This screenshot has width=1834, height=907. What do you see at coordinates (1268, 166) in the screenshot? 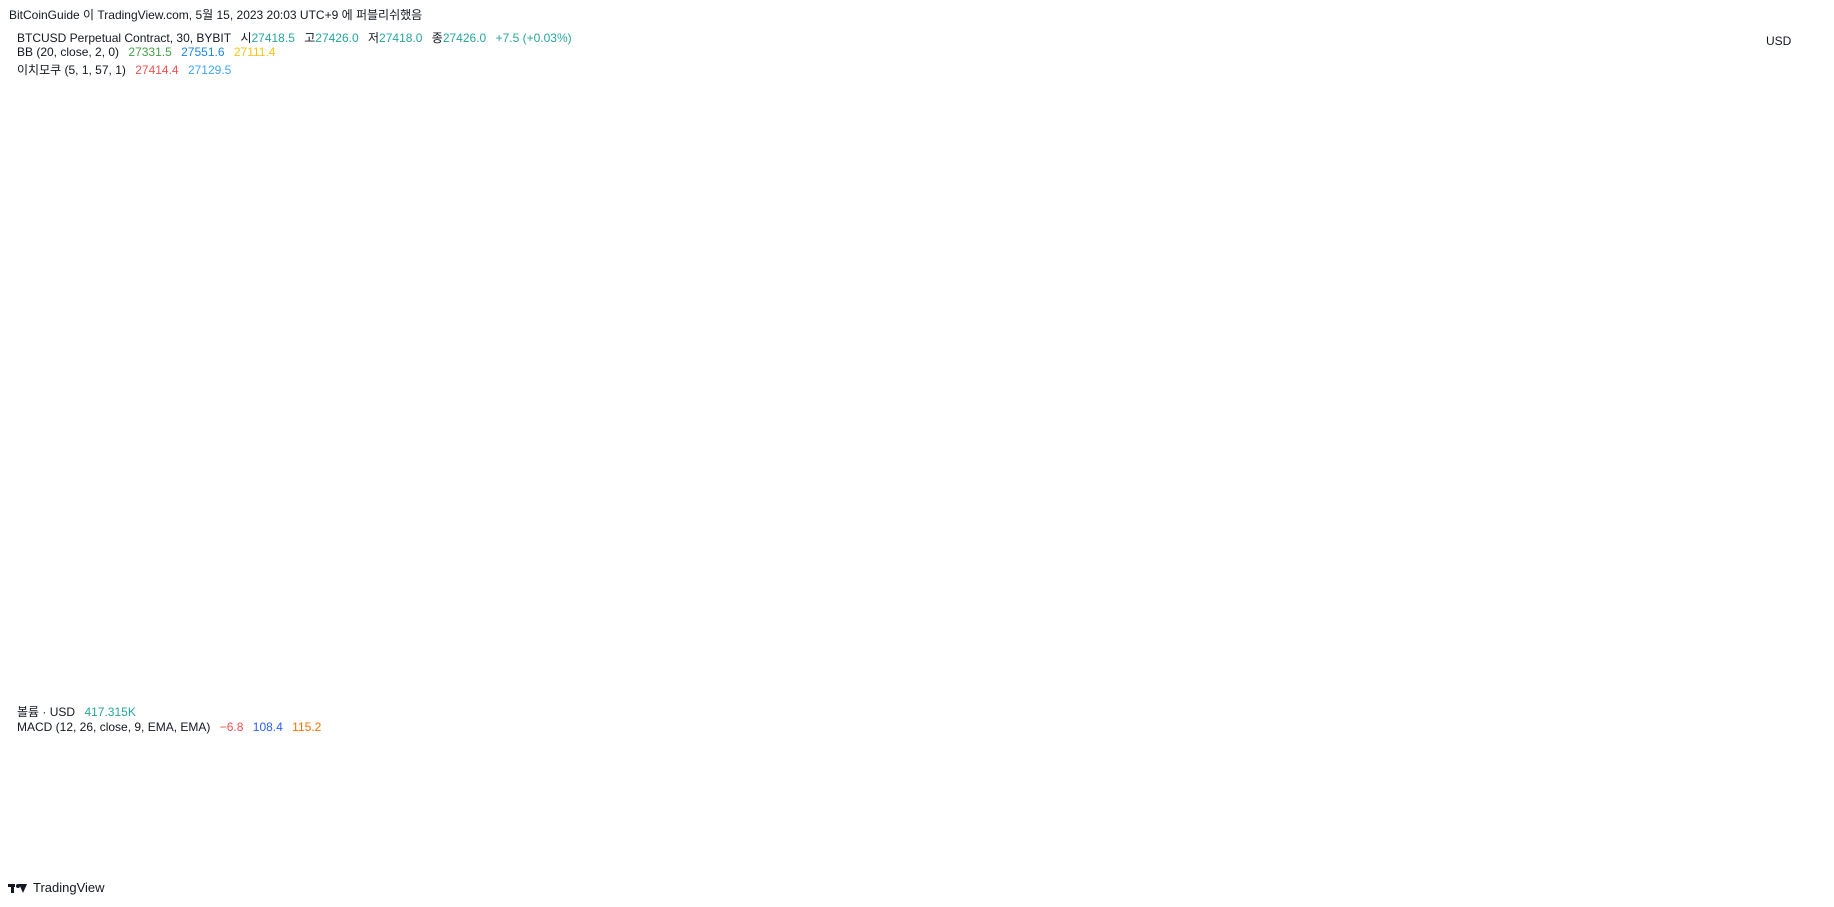
I see `callout-top: Top` at bounding box center [1268, 166].